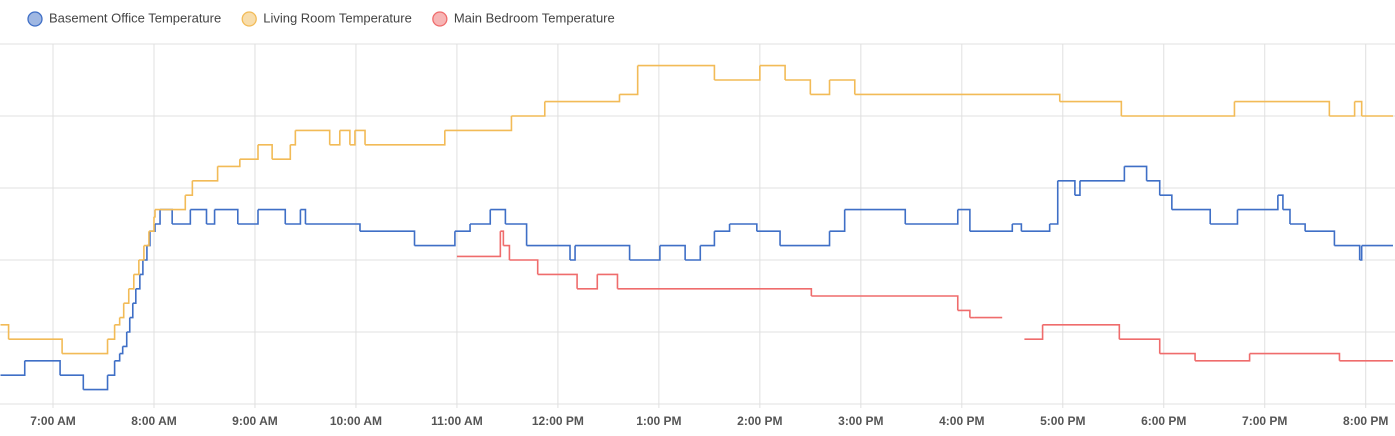 Image resolution: width=1395 pixels, height=436 pixels. I want to click on x-tick-label: 5:00 PM, so click(1062, 421).